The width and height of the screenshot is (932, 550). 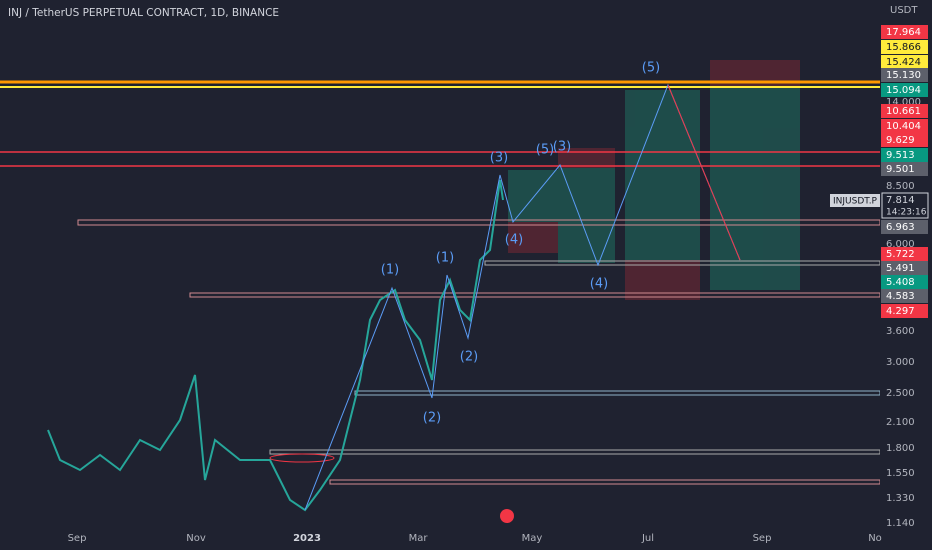 I want to click on last-price: 7.814, so click(x=900, y=200).